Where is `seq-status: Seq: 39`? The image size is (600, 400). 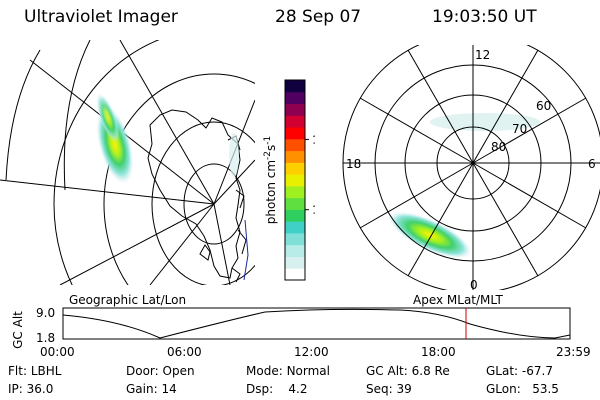
seq-status: Seq: 39 is located at coordinates (389, 389).